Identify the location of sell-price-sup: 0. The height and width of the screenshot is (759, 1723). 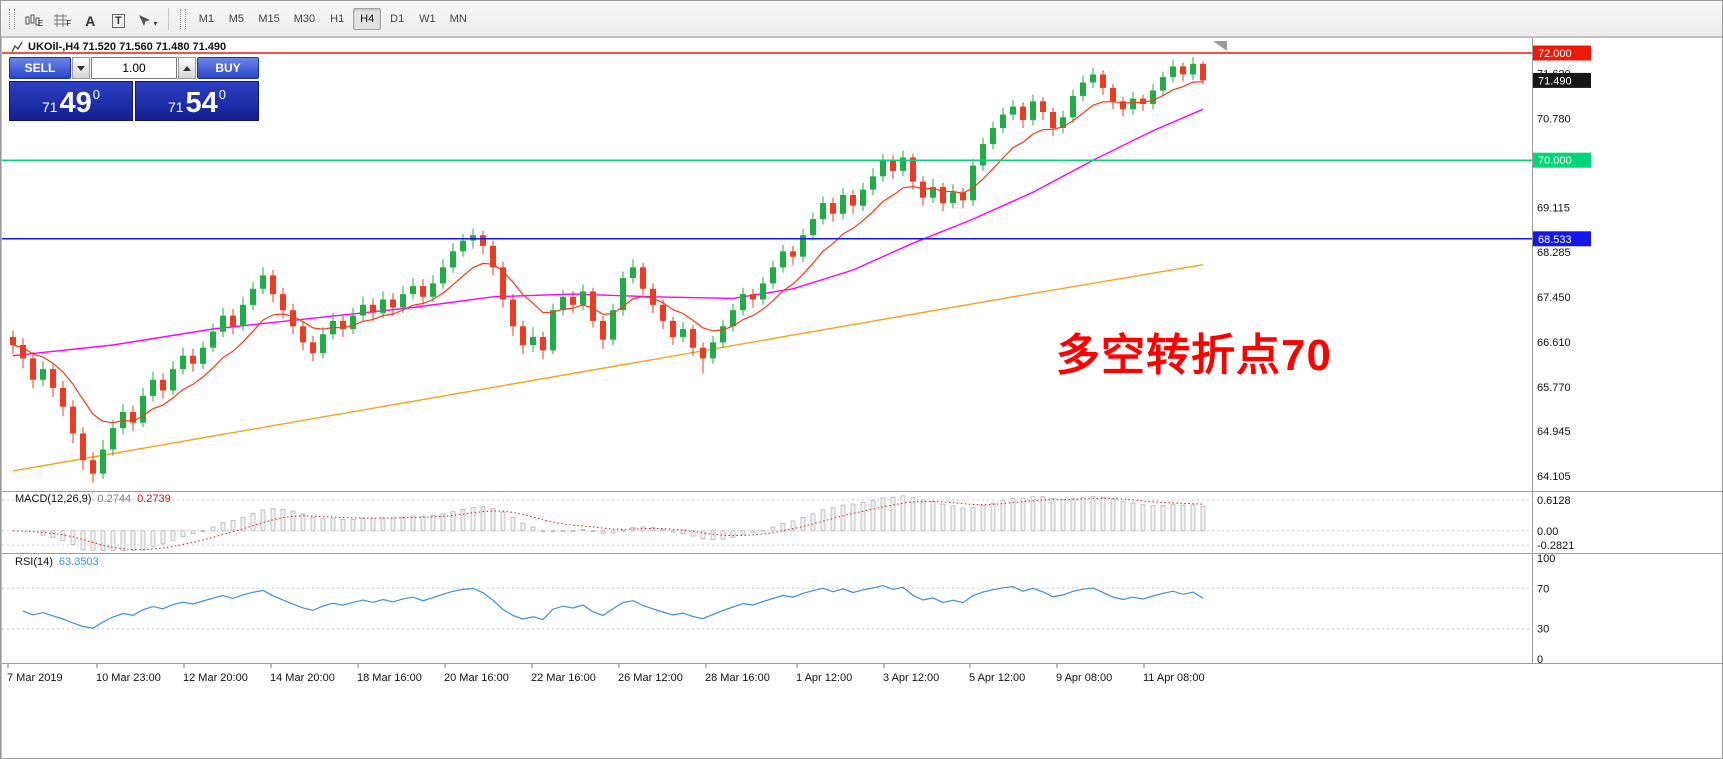
(96, 94).